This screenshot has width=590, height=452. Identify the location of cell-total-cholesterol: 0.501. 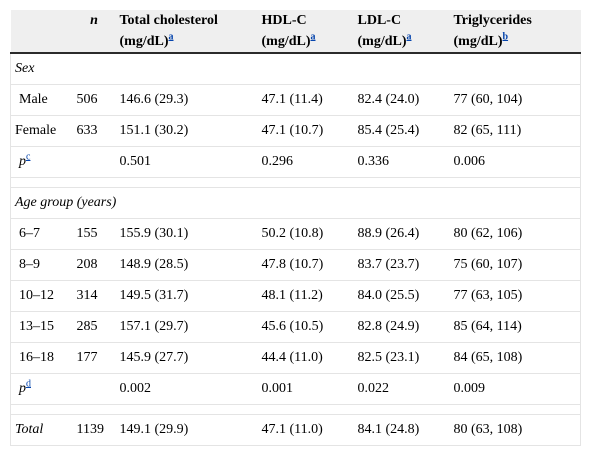
(186, 162).